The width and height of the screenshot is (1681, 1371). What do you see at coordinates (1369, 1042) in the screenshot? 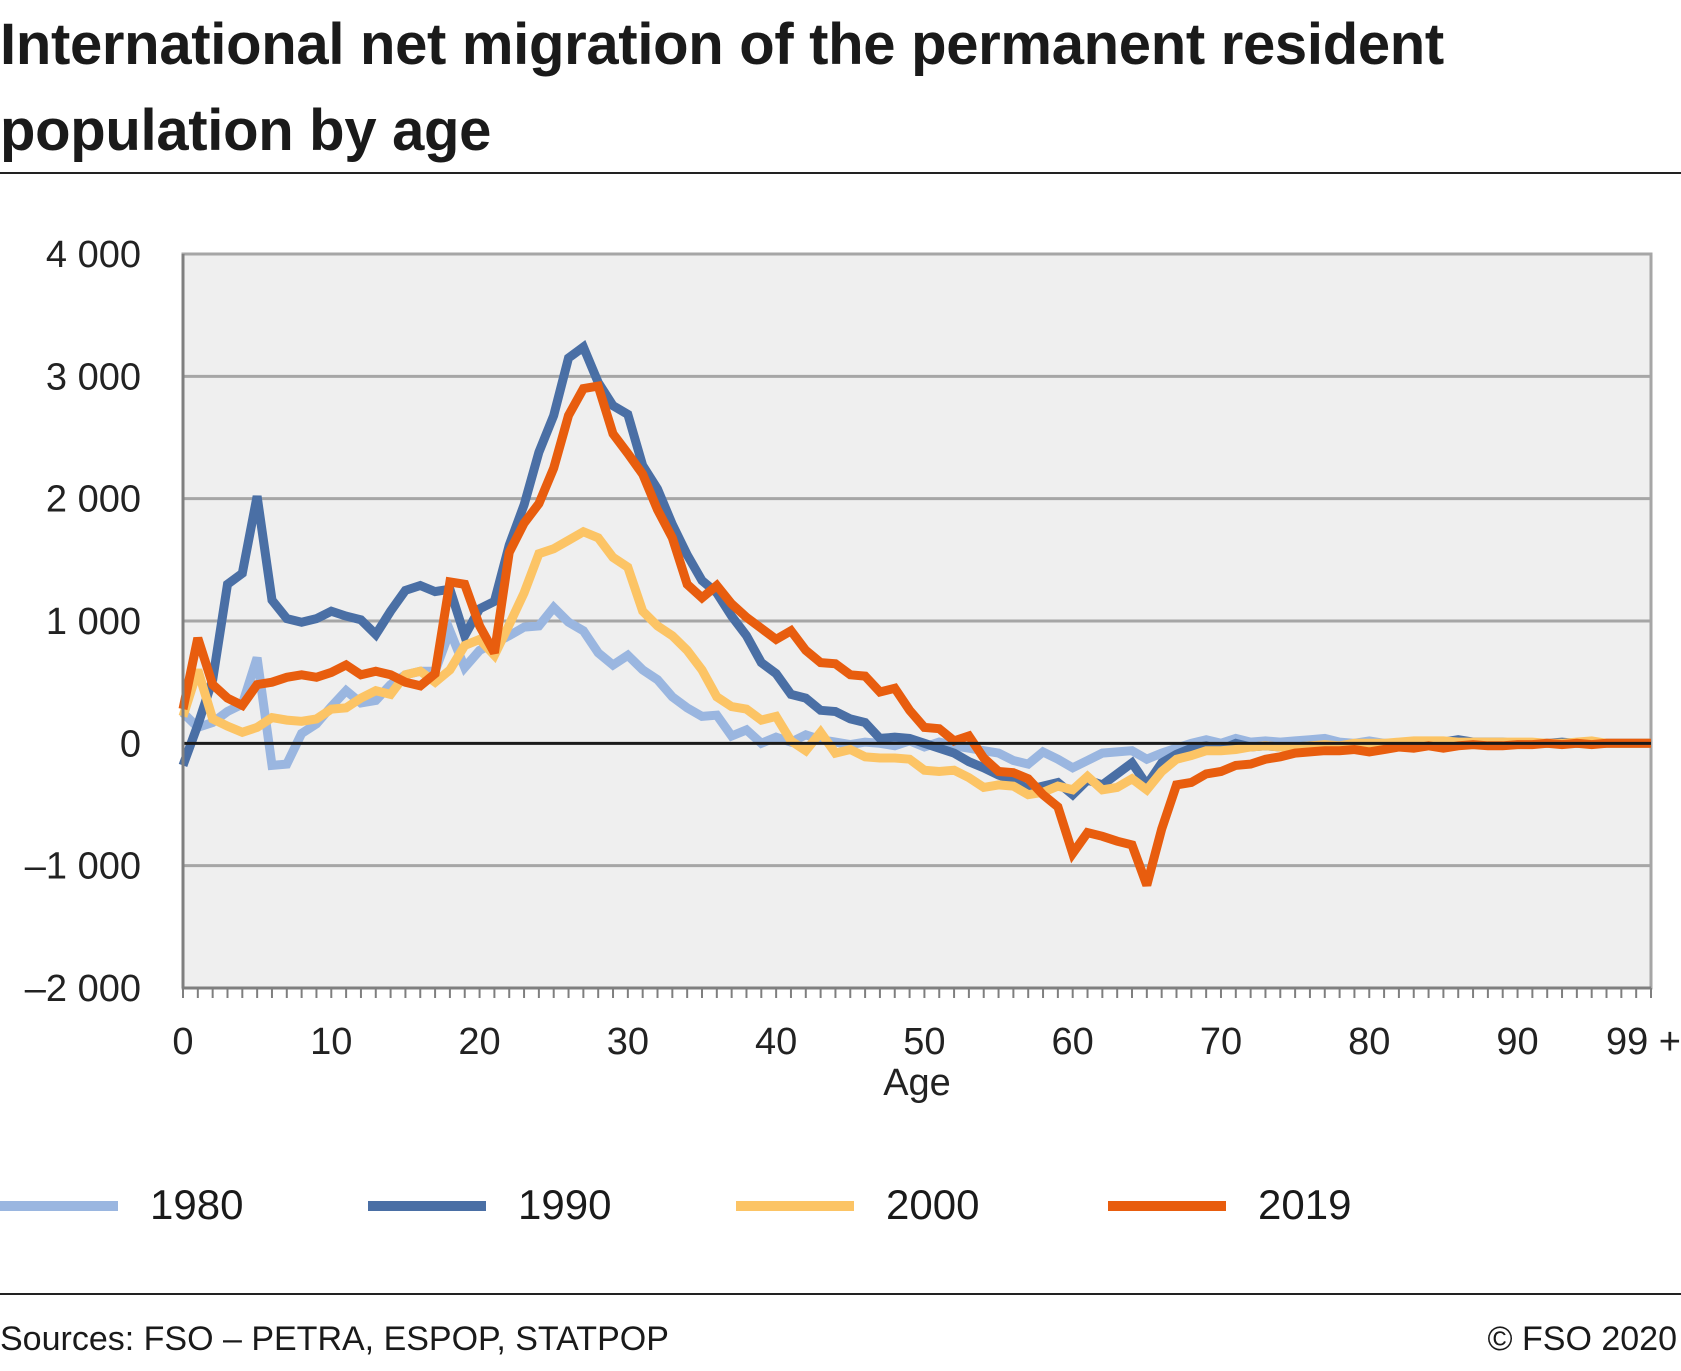
I see `x-tick-label: 80` at bounding box center [1369, 1042].